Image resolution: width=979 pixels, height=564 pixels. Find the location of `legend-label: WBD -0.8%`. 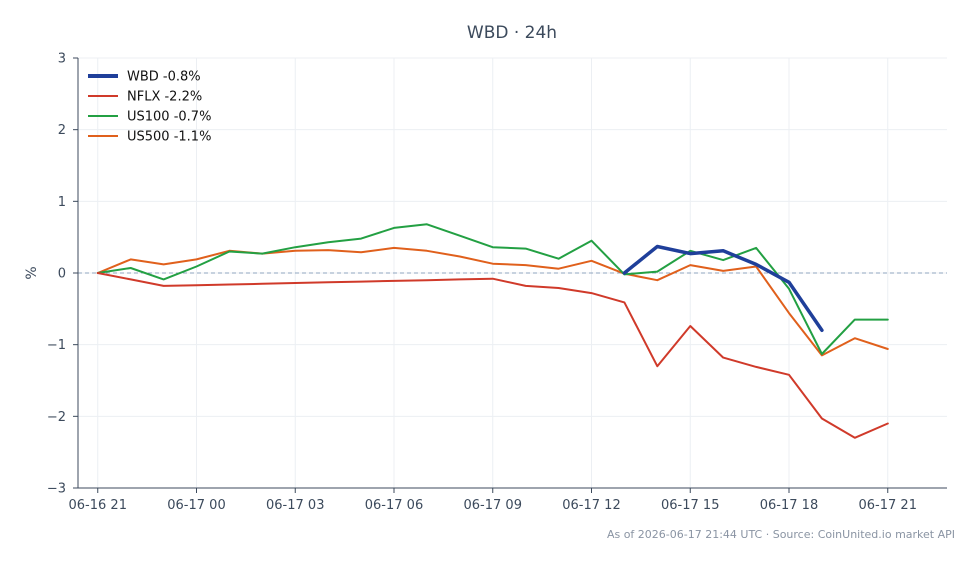

legend-label: WBD -0.8% is located at coordinates (164, 77).